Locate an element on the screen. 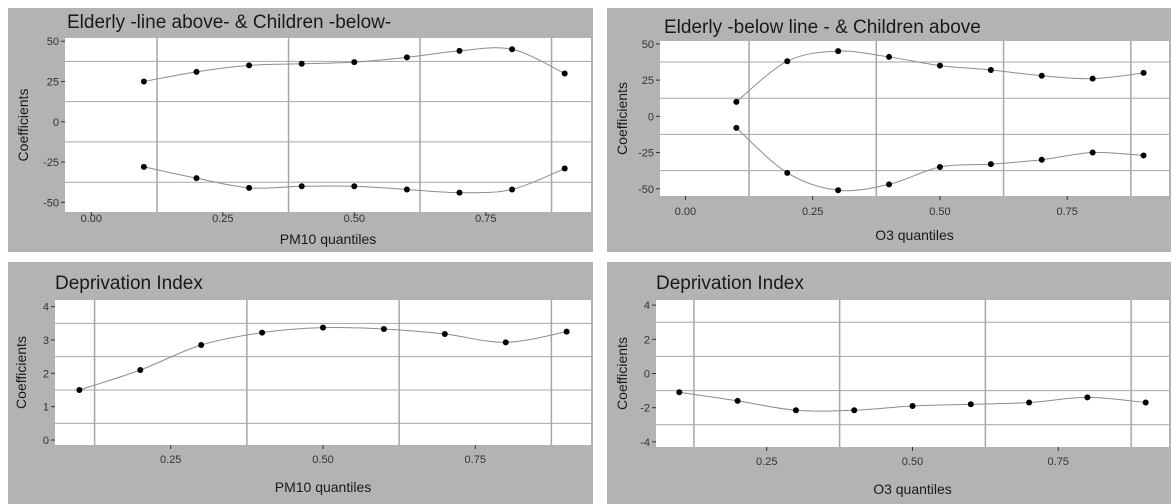  chart-title: Elderly -line above- & Children -below- is located at coordinates (229, 22).